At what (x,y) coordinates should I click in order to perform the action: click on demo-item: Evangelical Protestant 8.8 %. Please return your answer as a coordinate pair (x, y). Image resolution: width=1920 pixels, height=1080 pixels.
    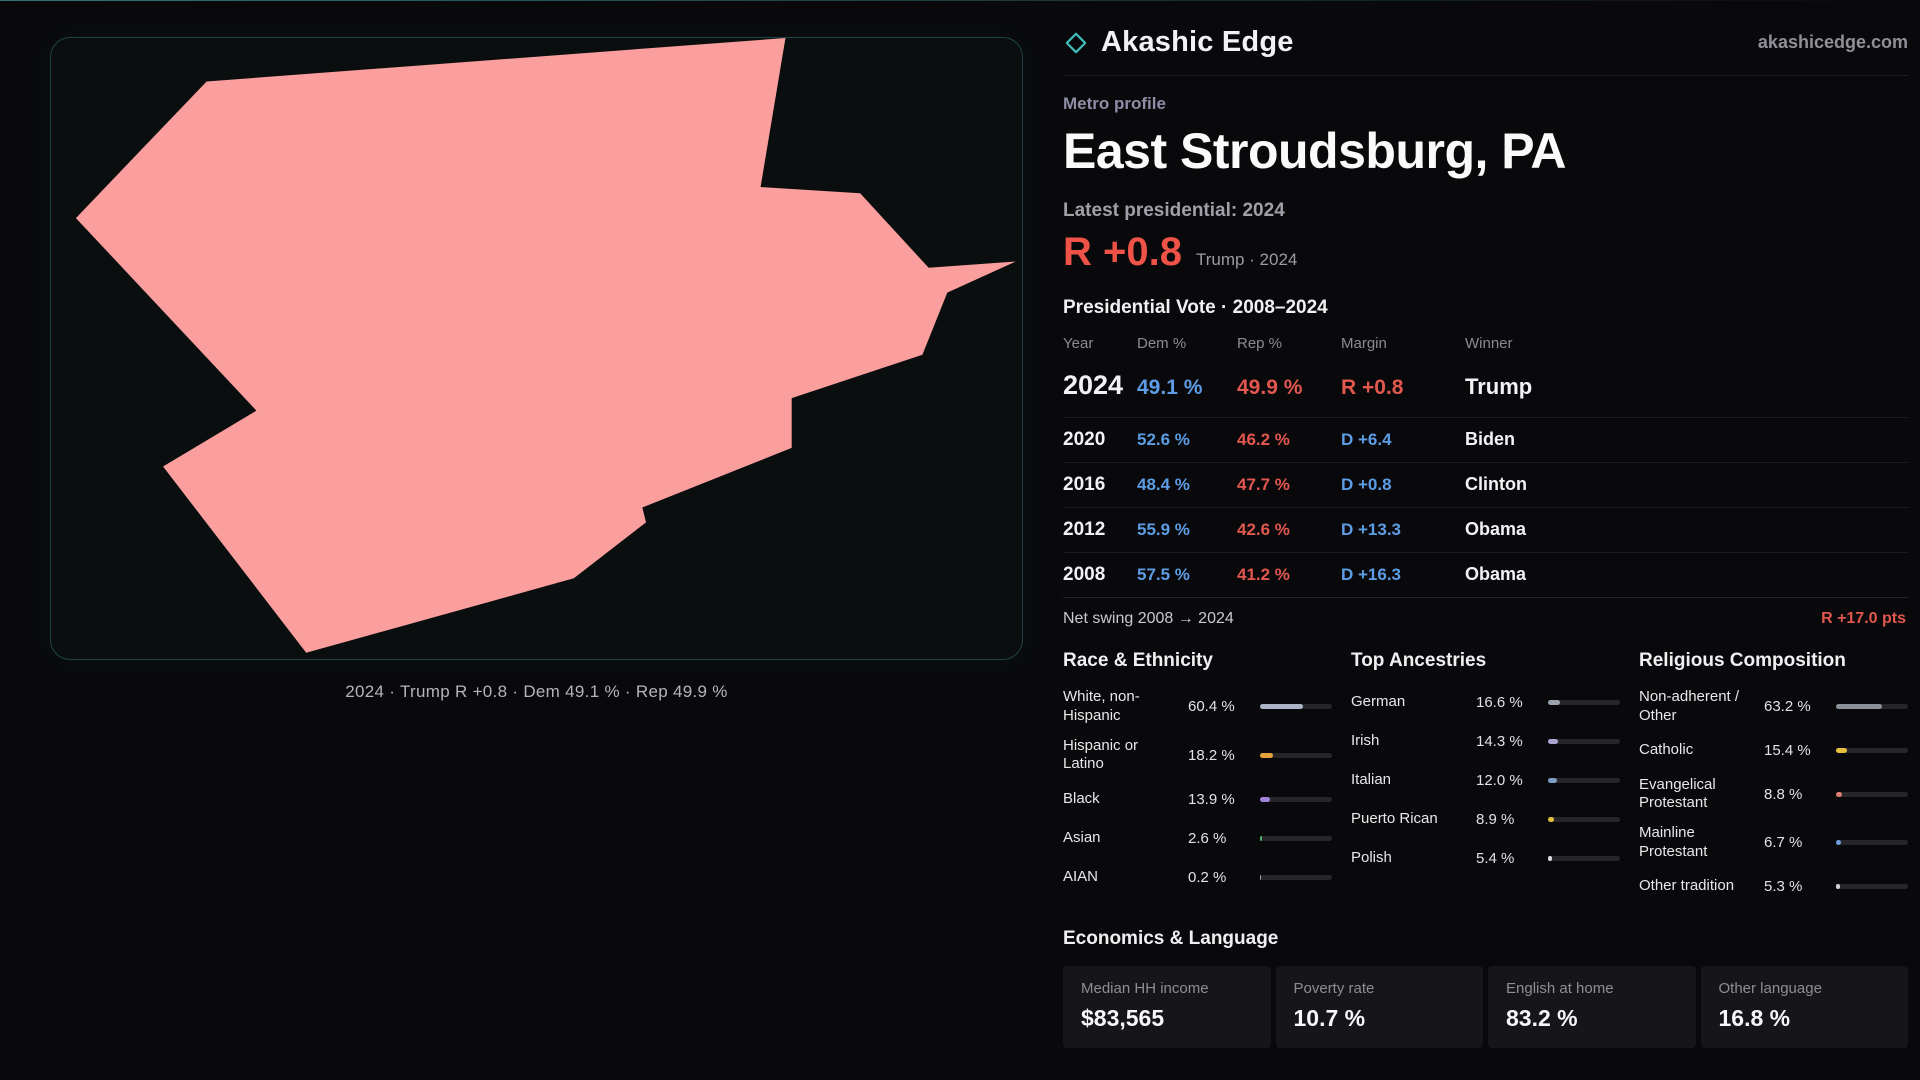
    Looking at the image, I should click on (1773, 795).